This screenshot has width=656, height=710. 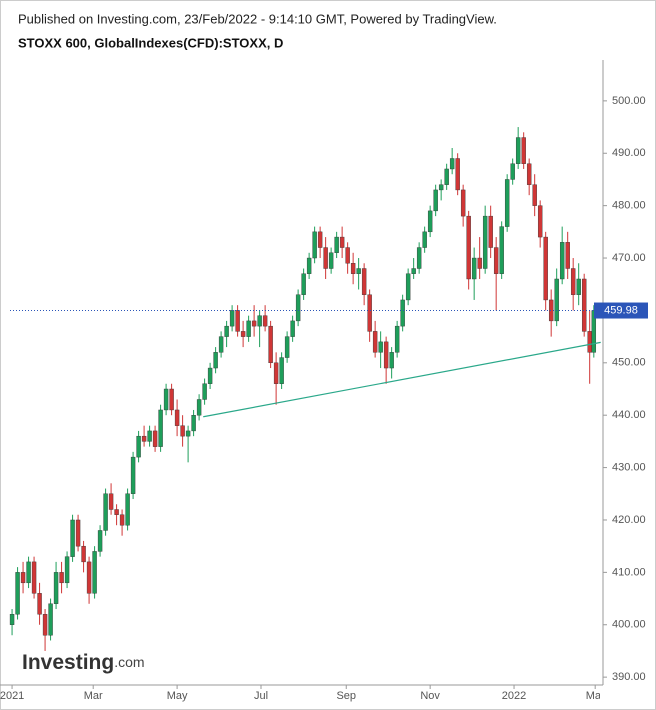 What do you see at coordinates (346, 696) in the screenshot?
I see `x-tick-label: Sep` at bounding box center [346, 696].